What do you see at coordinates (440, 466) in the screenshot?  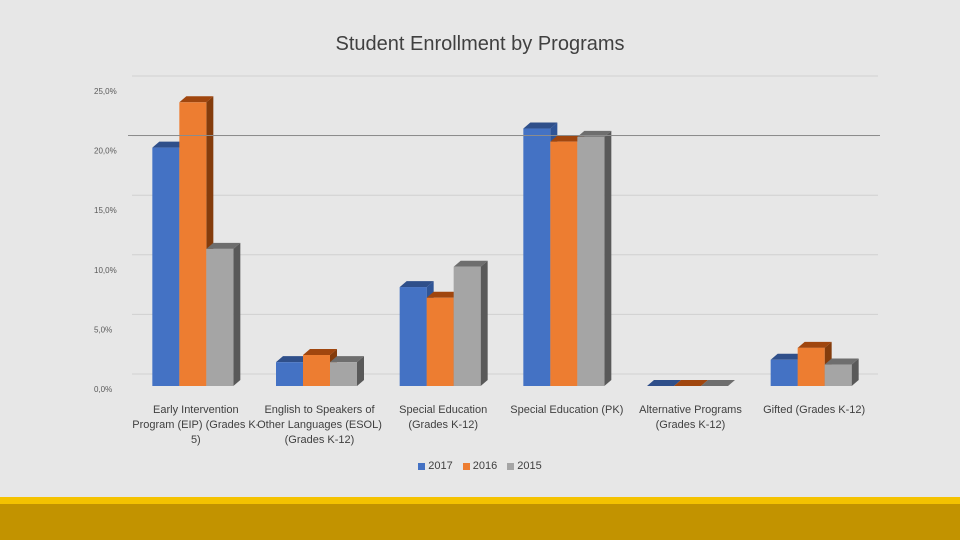 I see `legend-label-2017: 2017` at bounding box center [440, 466].